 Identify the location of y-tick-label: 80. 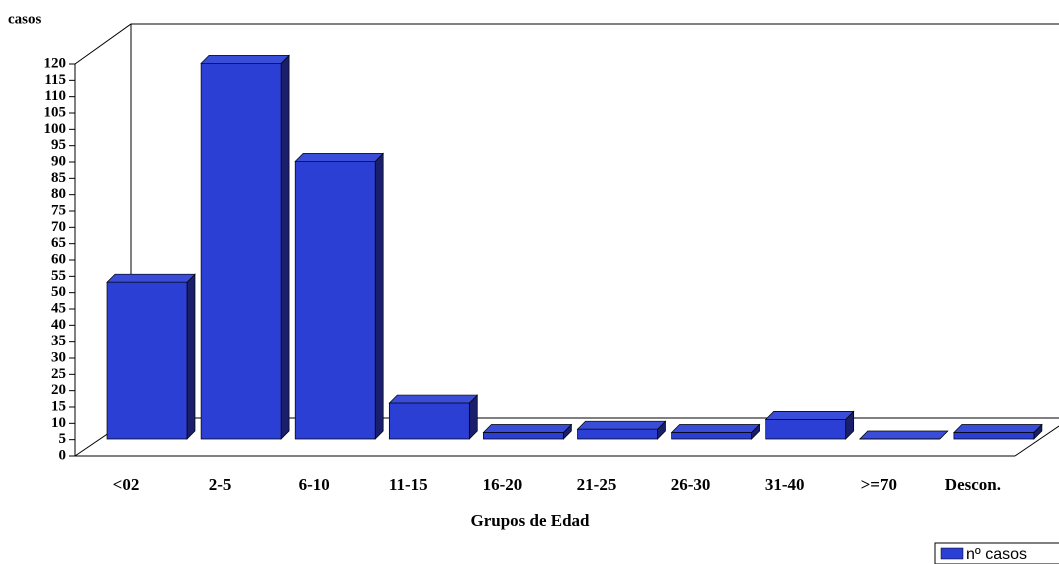
(58, 194).